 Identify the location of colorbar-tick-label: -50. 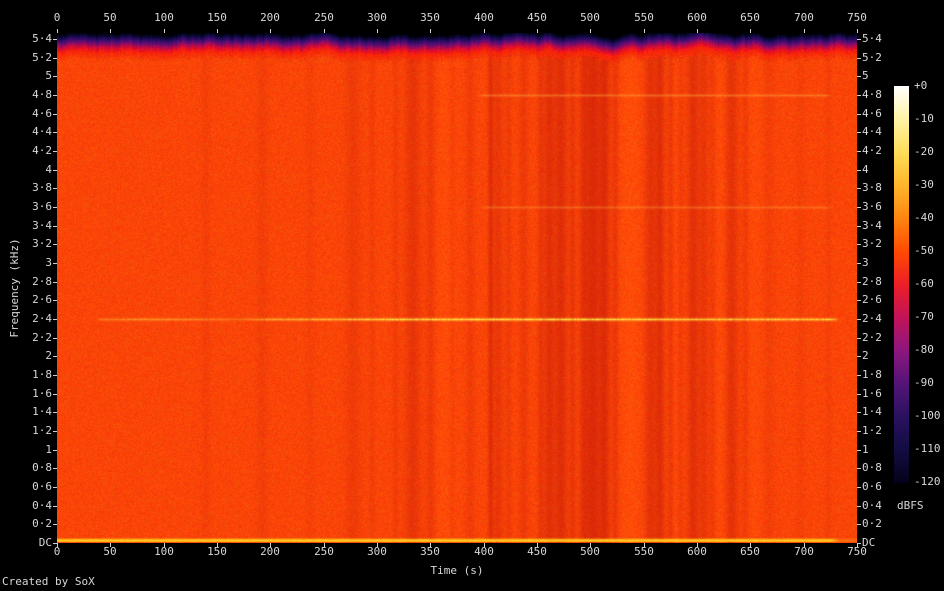
(924, 250).